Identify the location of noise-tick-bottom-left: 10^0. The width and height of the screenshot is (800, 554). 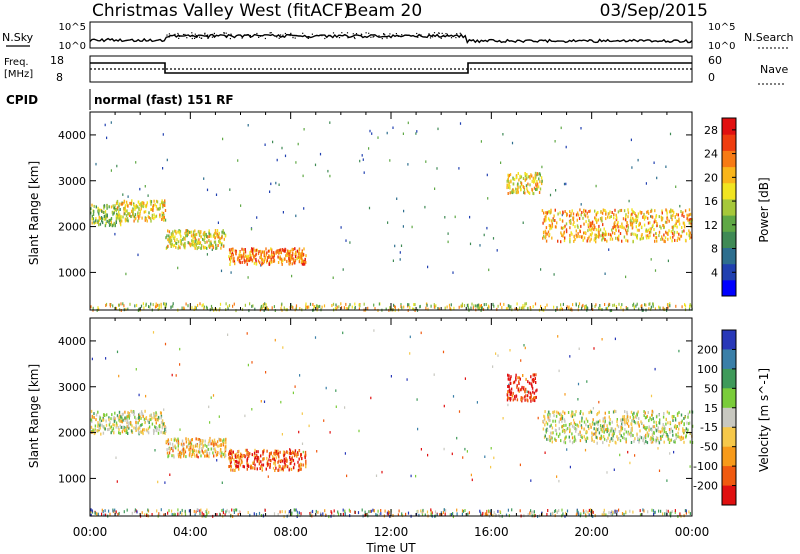
(72, 46).